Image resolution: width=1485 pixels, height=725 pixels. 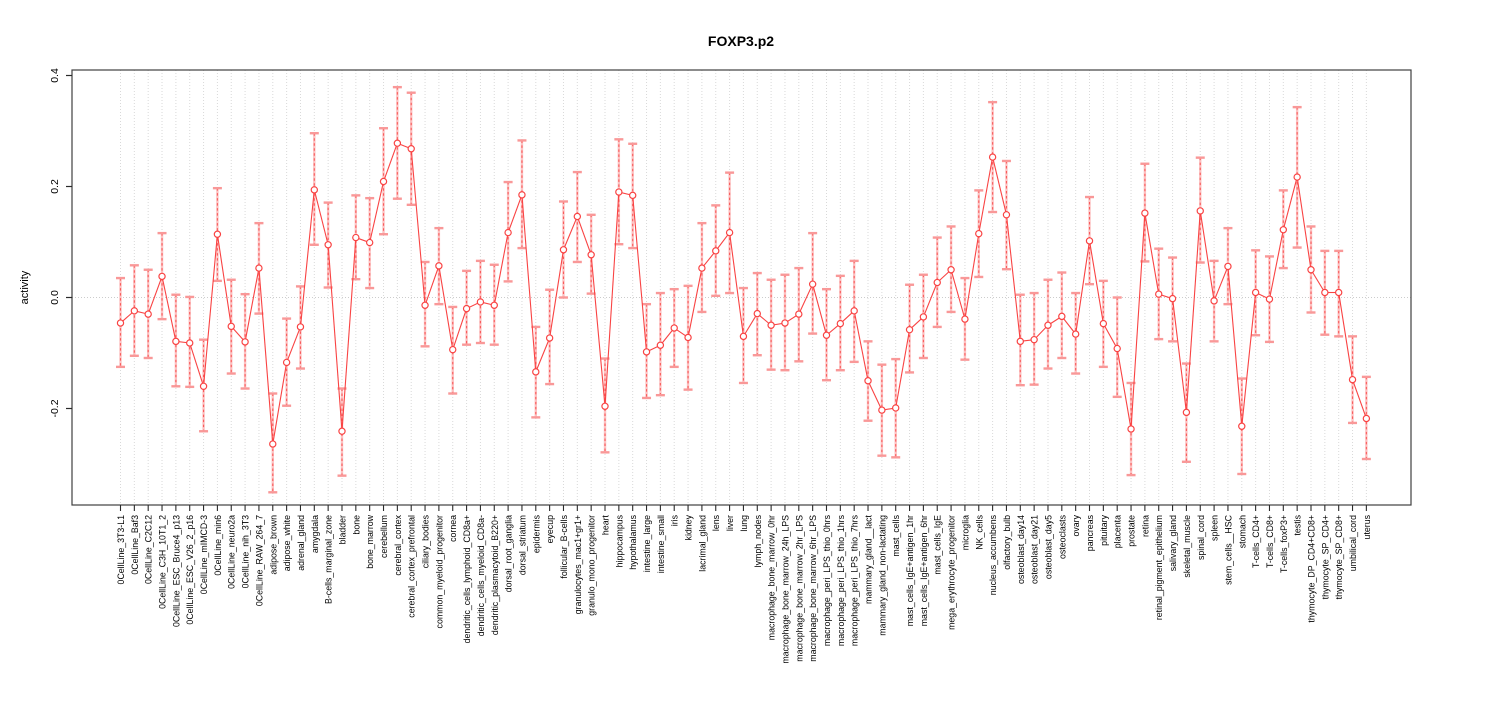 I want to click on x-category-label: mast_cells_IgE+antigen_1hr, so click(x=910, y=570).